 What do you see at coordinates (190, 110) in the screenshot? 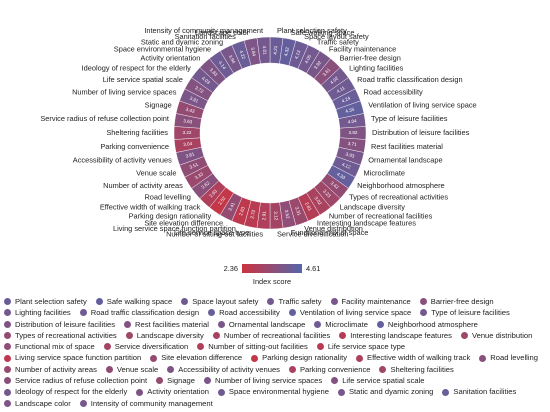
I see `value-label: 3.43` at bounding box center [190, 110].